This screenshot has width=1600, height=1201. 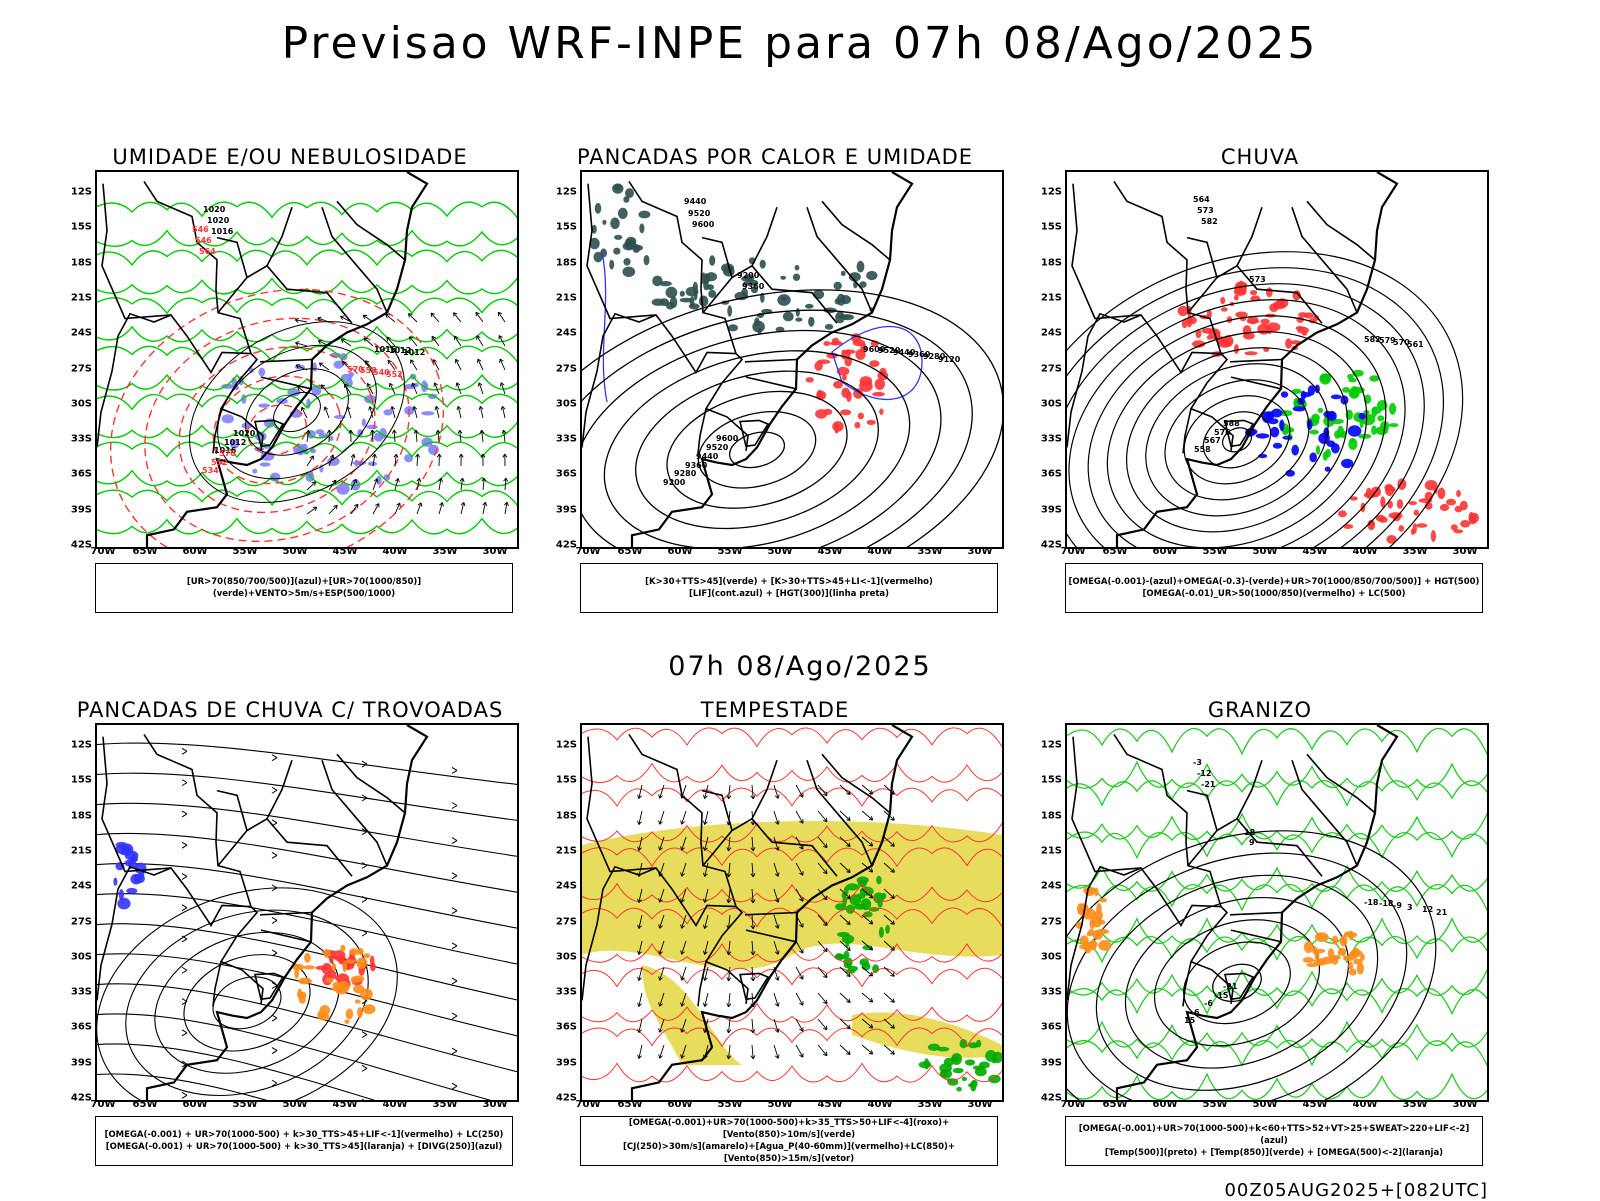 I want to click on lat-tick-label: 33S, so click(x=81, y=439).